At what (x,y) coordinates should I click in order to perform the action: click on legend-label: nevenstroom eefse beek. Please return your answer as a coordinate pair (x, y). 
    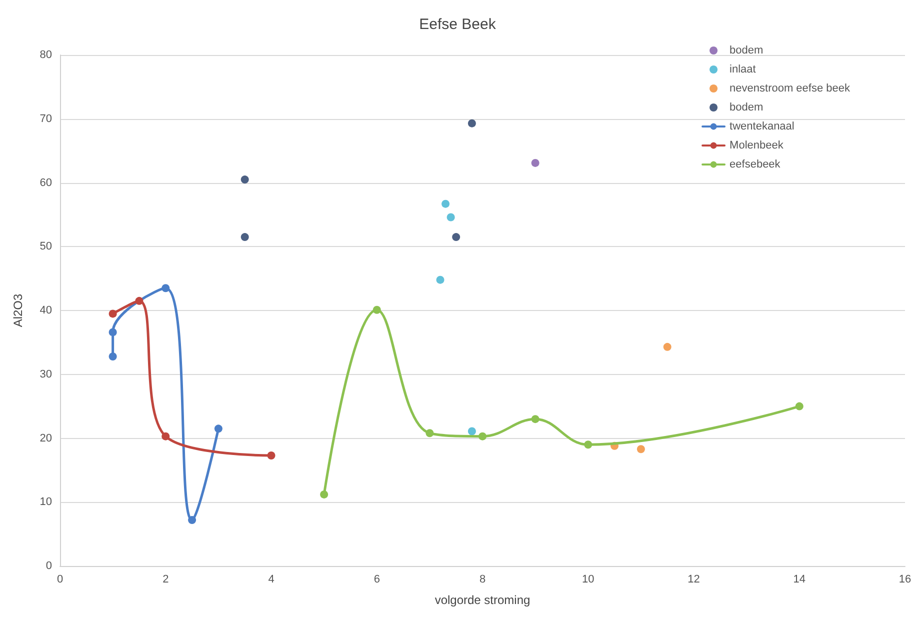
    Looking at the image, I should click on (790, 88).